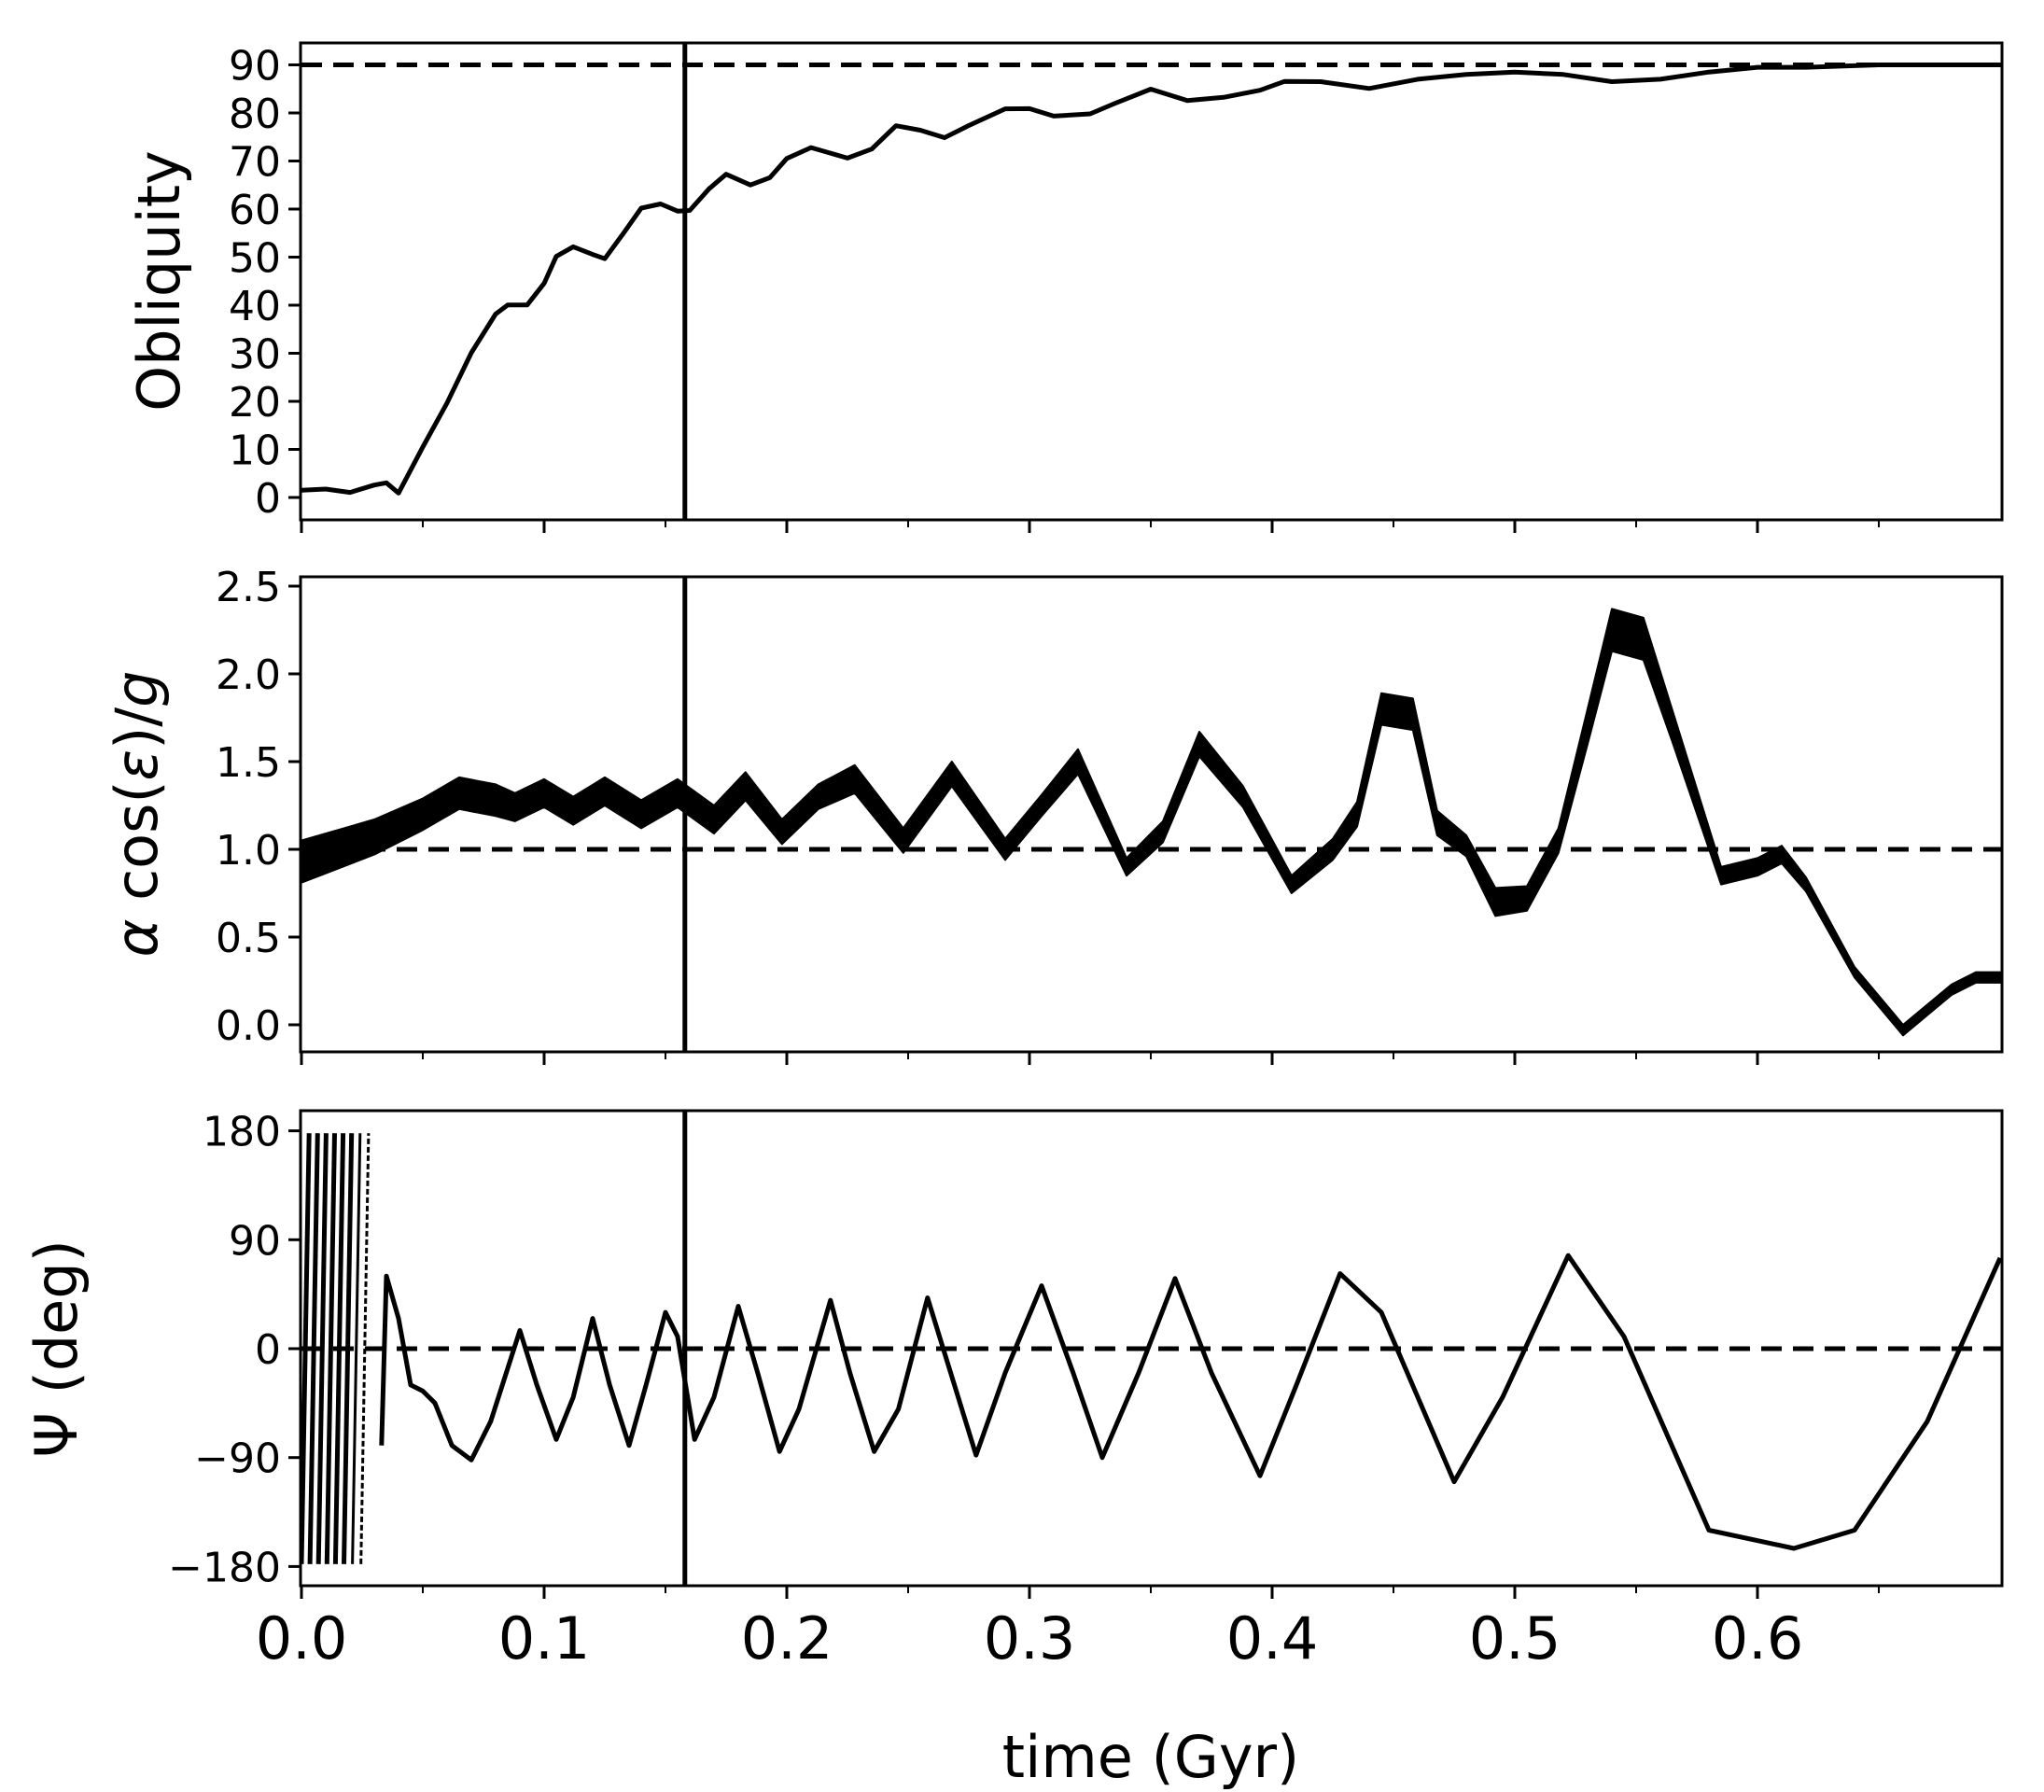 The width and height of the screenshot is (2044, 1792). What do you see at coordinates (255, 163) in the screenshot?
I see `y-tick-label: 70` at bounding box center [255, 163].